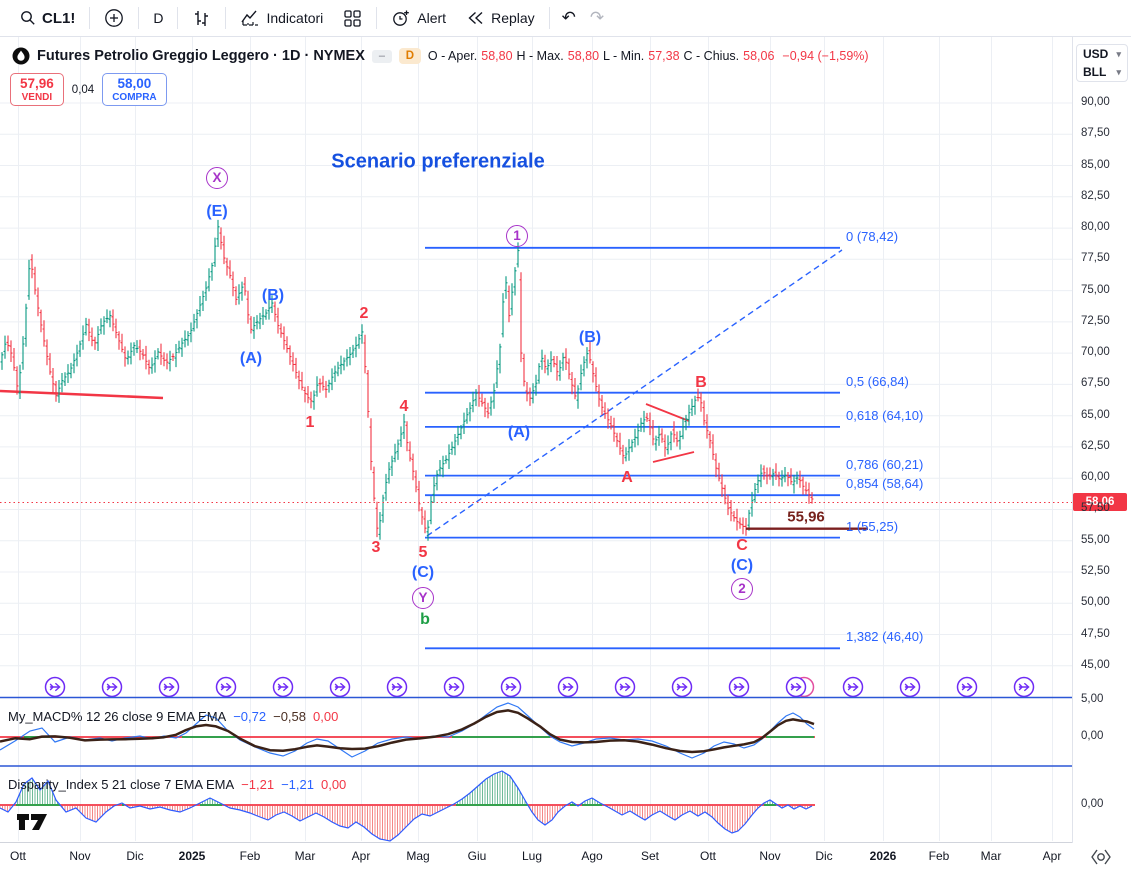 The width and height of the screenshot is (1131, 870). Describe the element at coordinates (885, 636) in the screenshot. I see `fib-level-label: 1,382 (46,40)` at that location.